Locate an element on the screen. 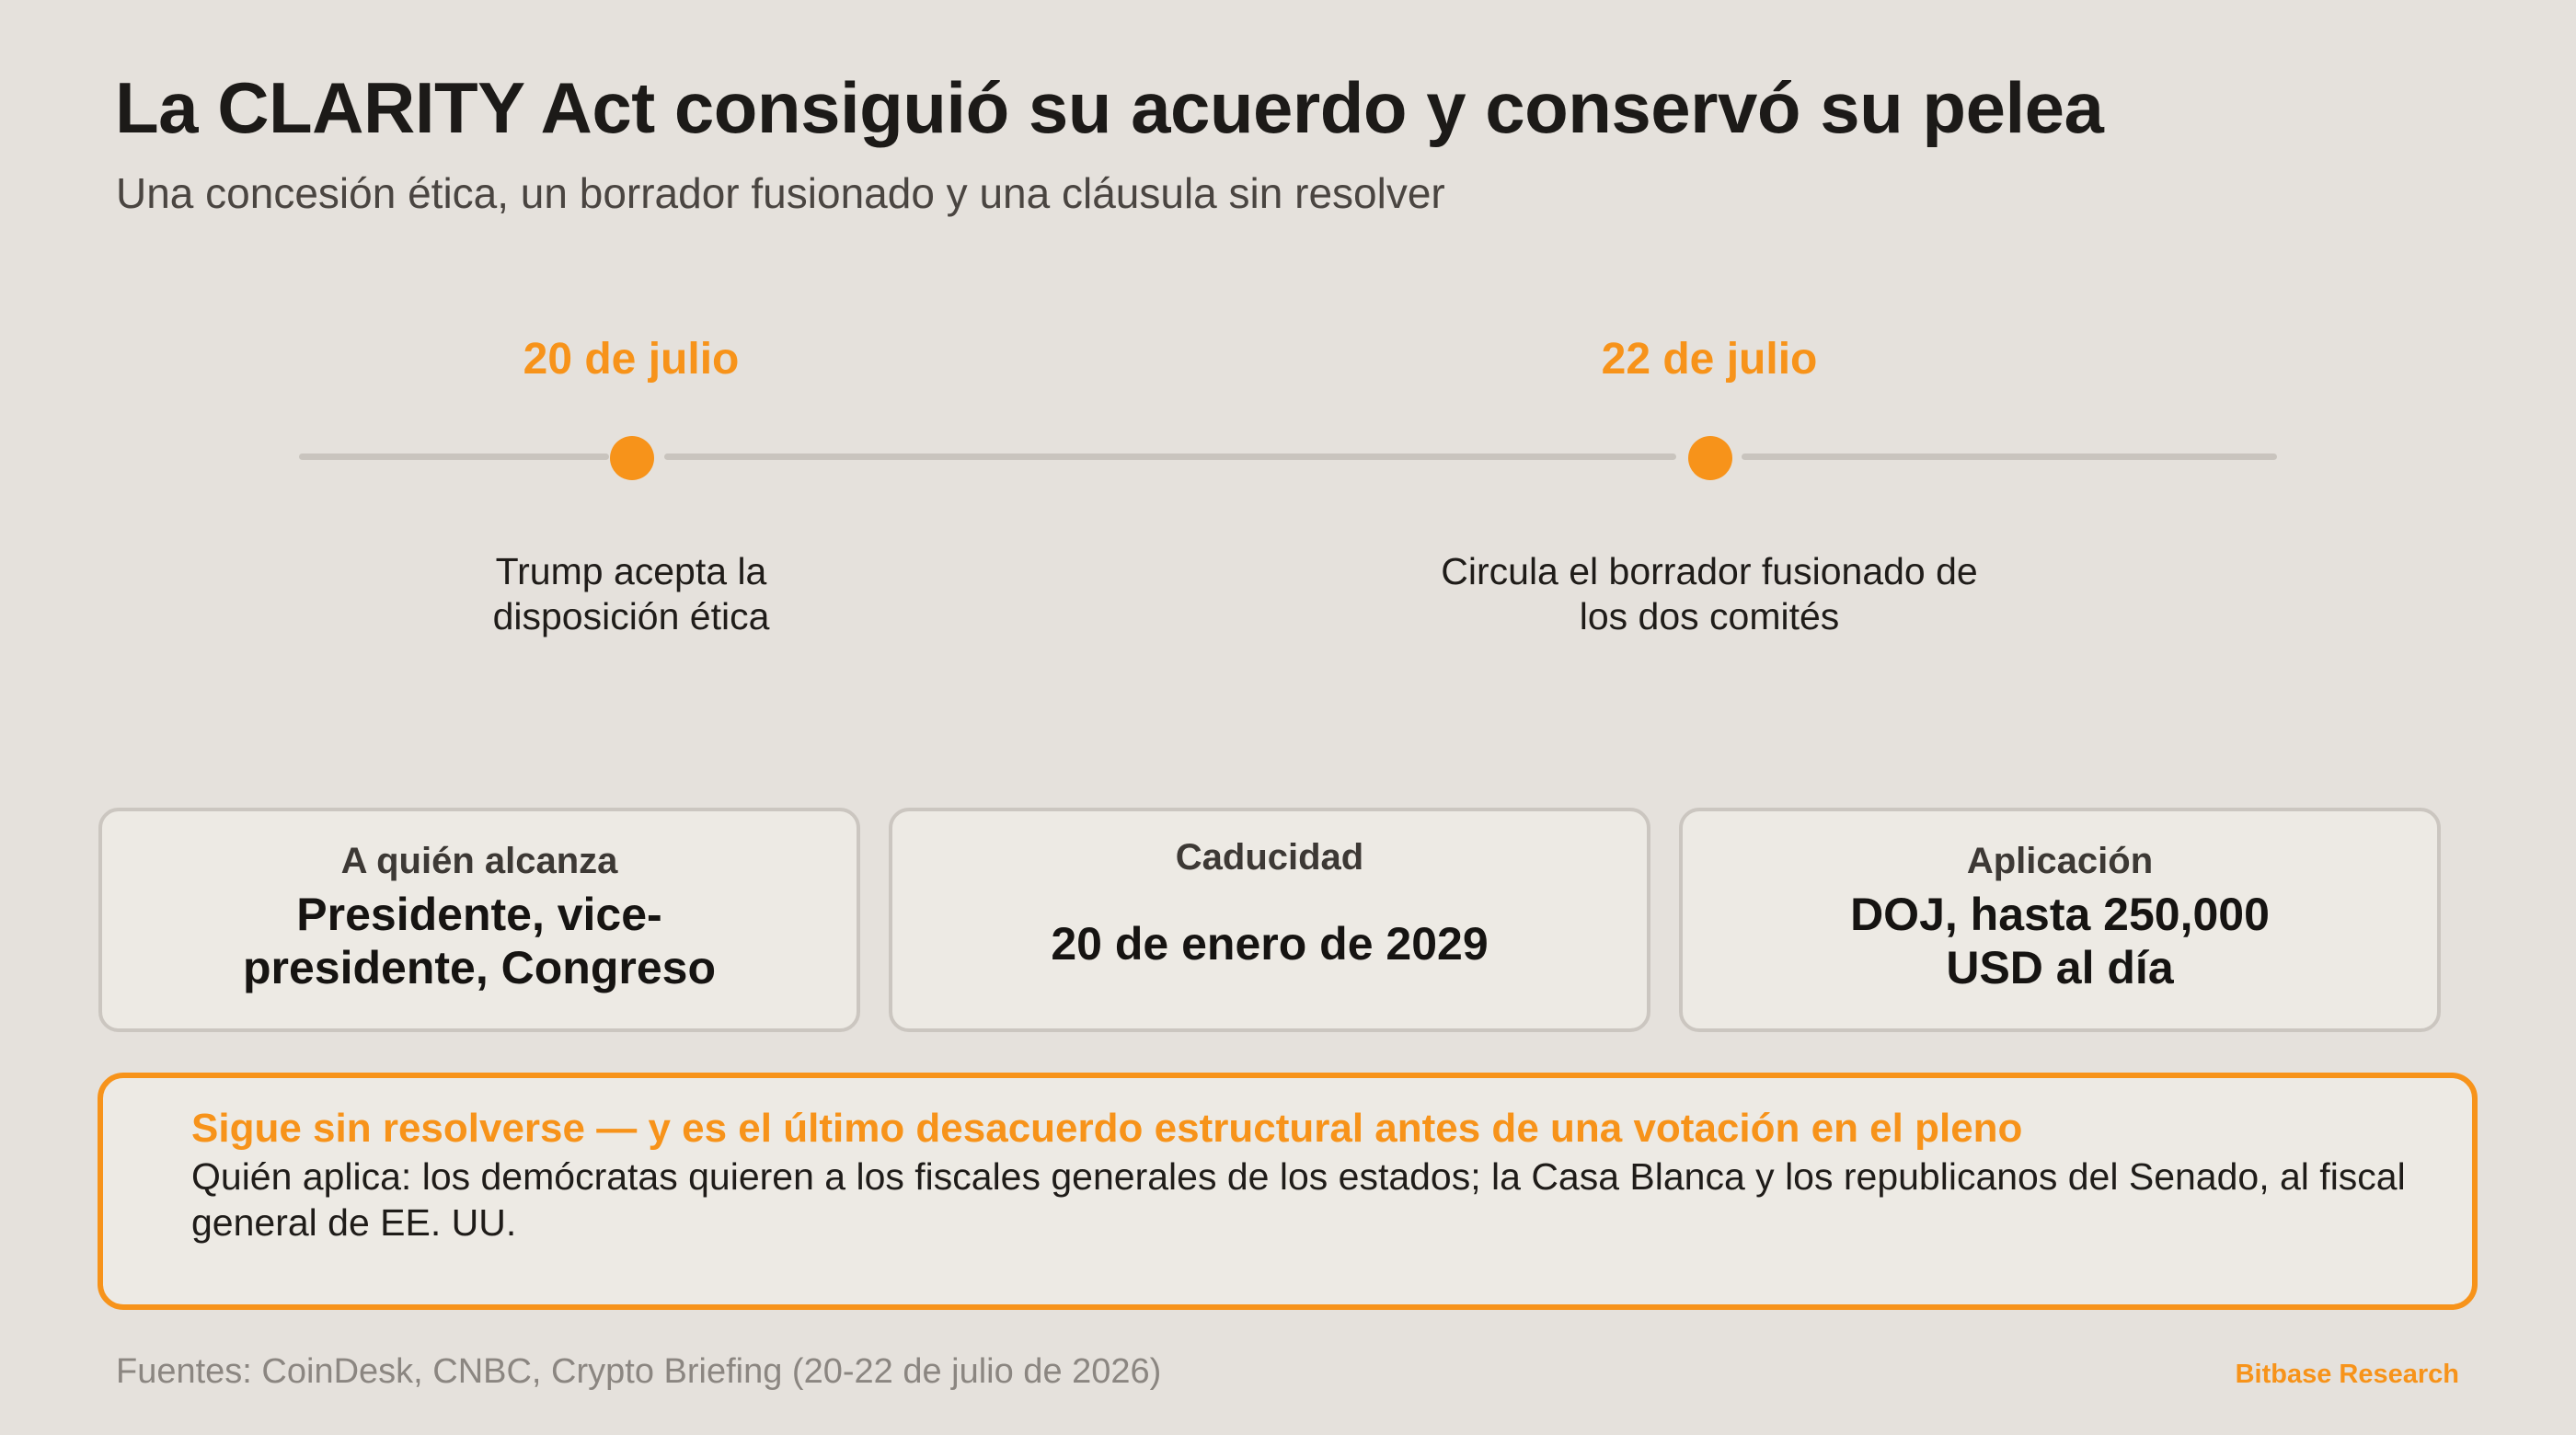 The height and width of the screenshot is (1435, 2576). card-expiry: Caducidad 20 de enero de 2029 is located at coordinates (1269, 920).